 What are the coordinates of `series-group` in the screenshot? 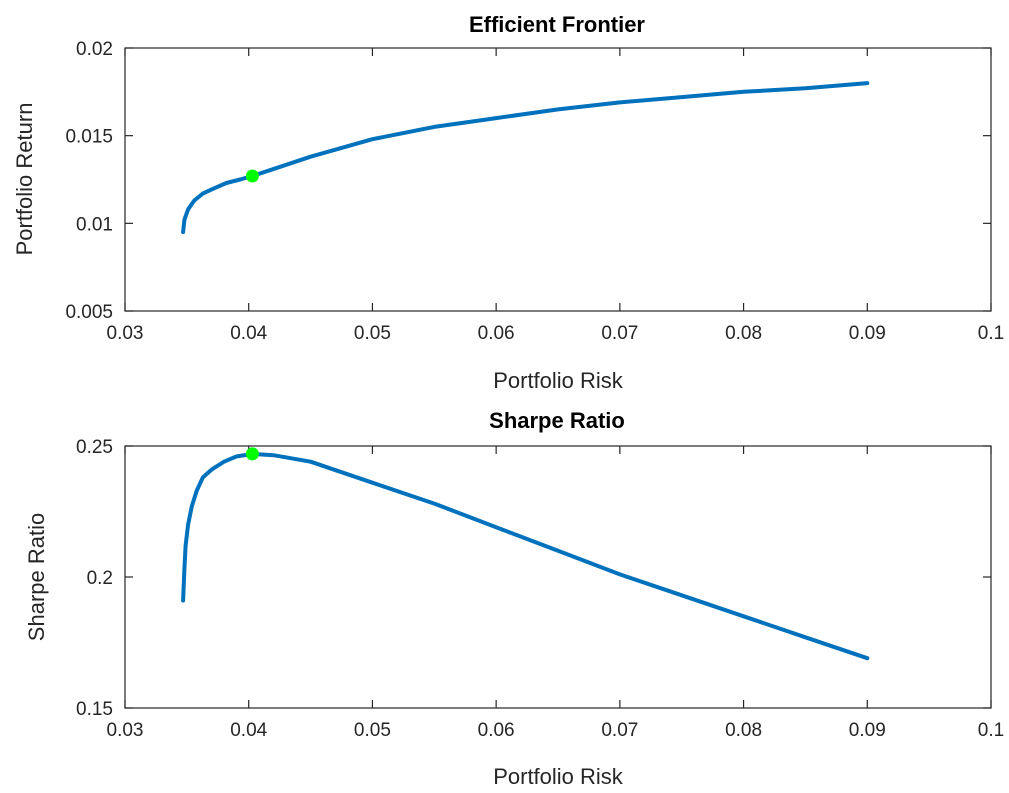 It's located at (525, 158).